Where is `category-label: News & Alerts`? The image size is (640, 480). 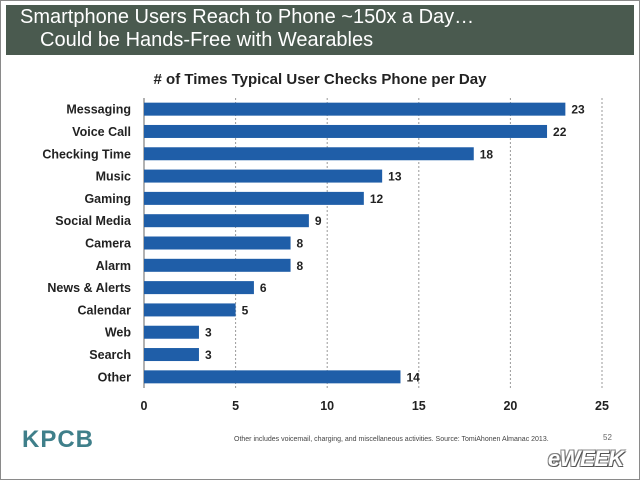 category-label: News & Alerts is located at coordinates (89, 288).